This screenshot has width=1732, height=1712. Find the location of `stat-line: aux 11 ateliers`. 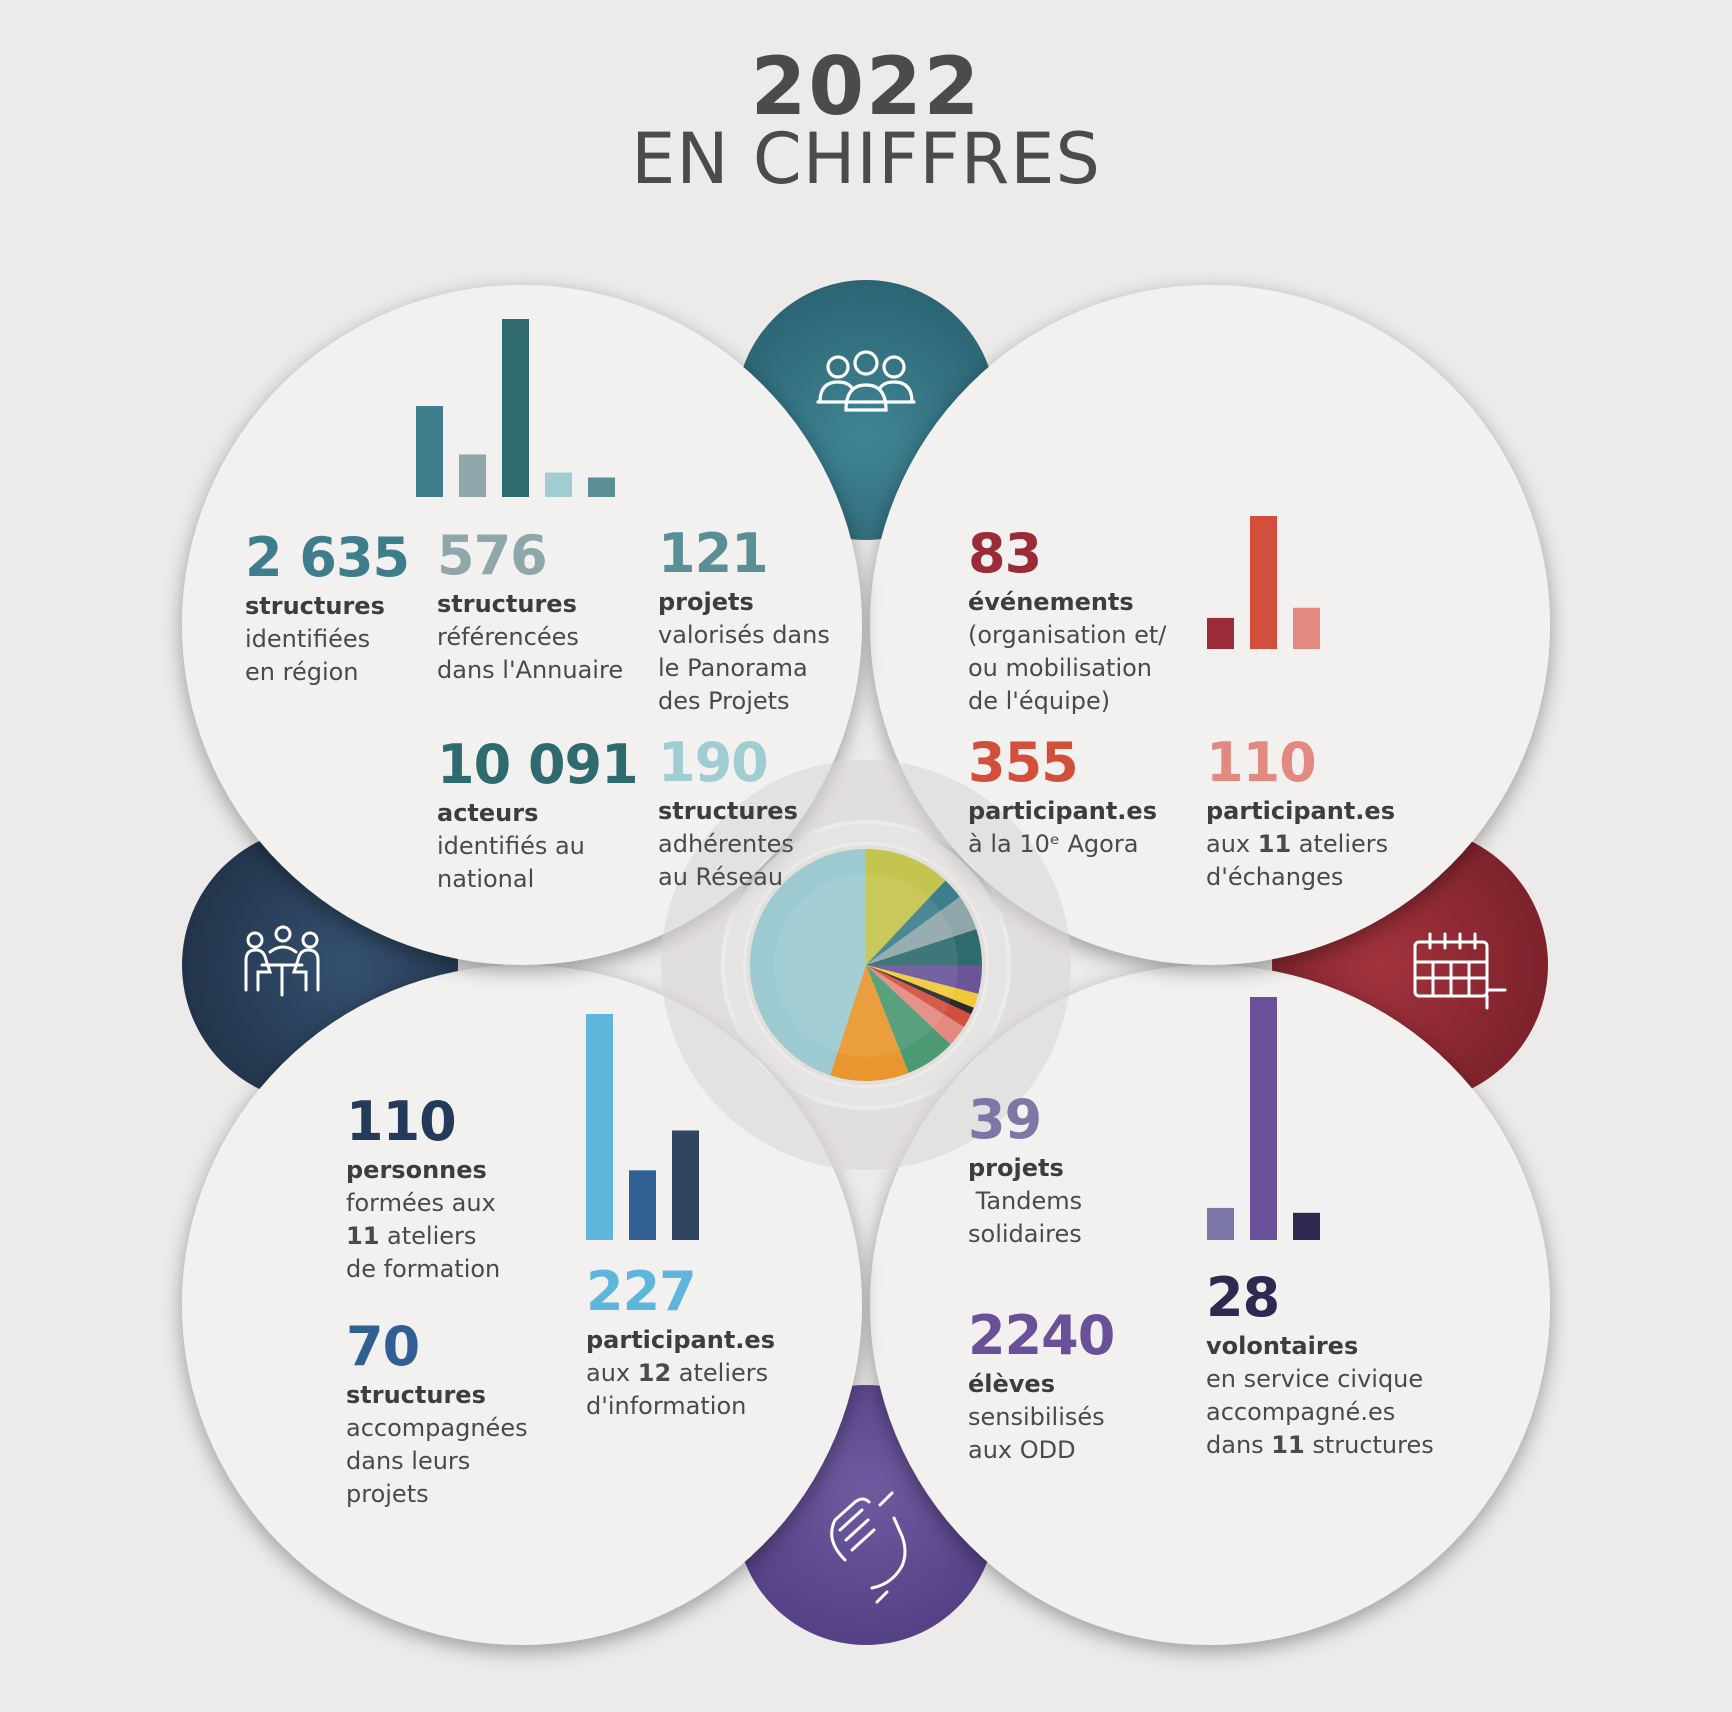

stat-line: aux 11 ateliers is located at coordinates (1300, 844).